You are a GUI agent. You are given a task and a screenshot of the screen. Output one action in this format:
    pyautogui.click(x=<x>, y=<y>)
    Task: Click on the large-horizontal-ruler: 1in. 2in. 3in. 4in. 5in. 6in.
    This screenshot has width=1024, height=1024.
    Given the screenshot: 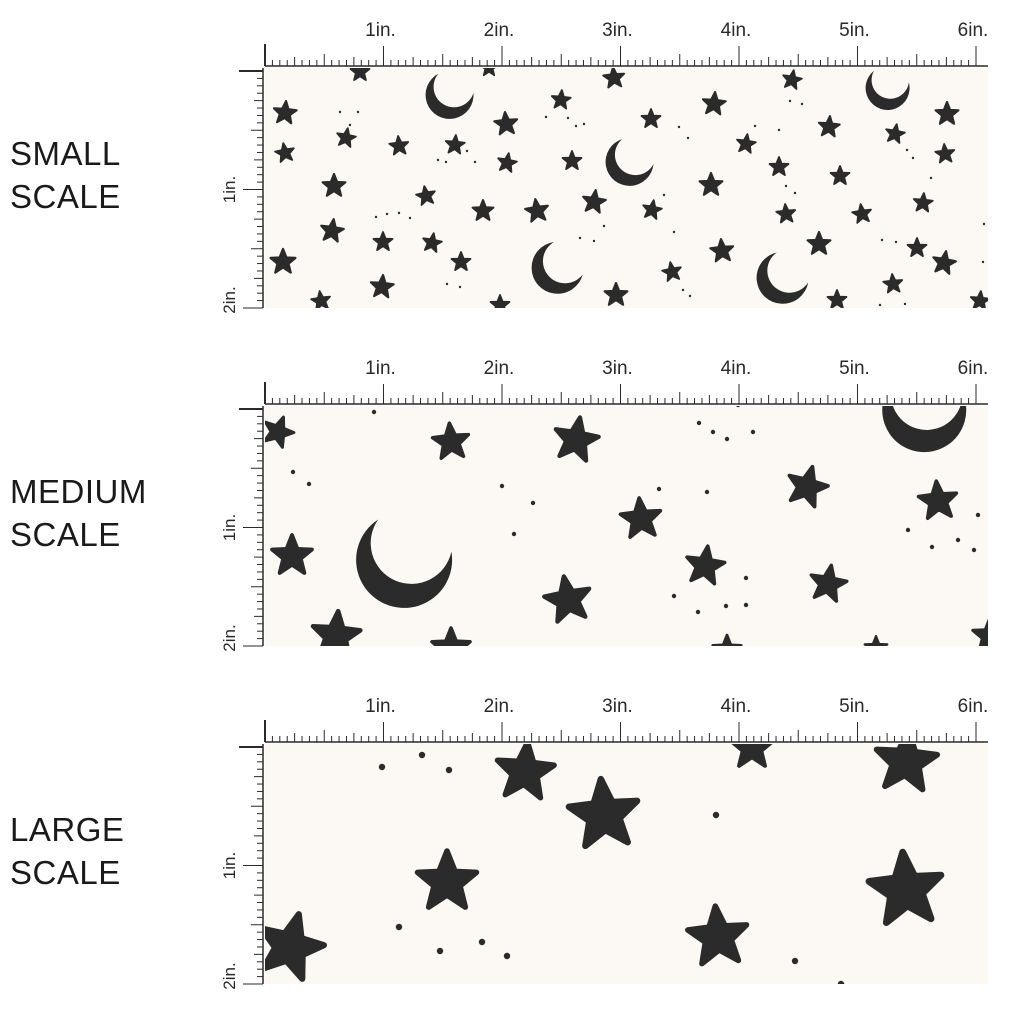 What is the action you would take?
    pyautogui.click(x=626, y=719)
    